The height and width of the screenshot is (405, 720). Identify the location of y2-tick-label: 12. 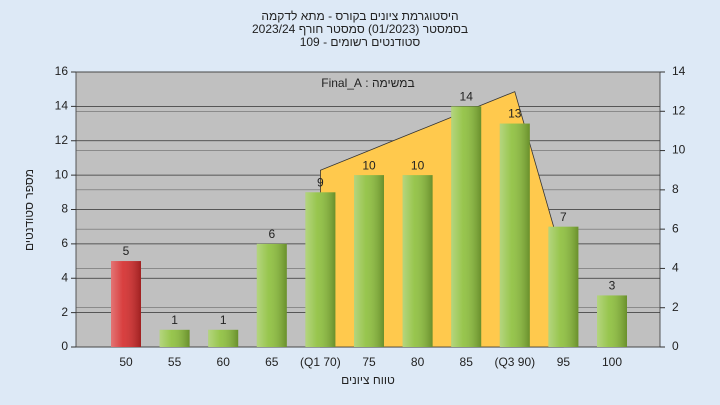
(679, 110).